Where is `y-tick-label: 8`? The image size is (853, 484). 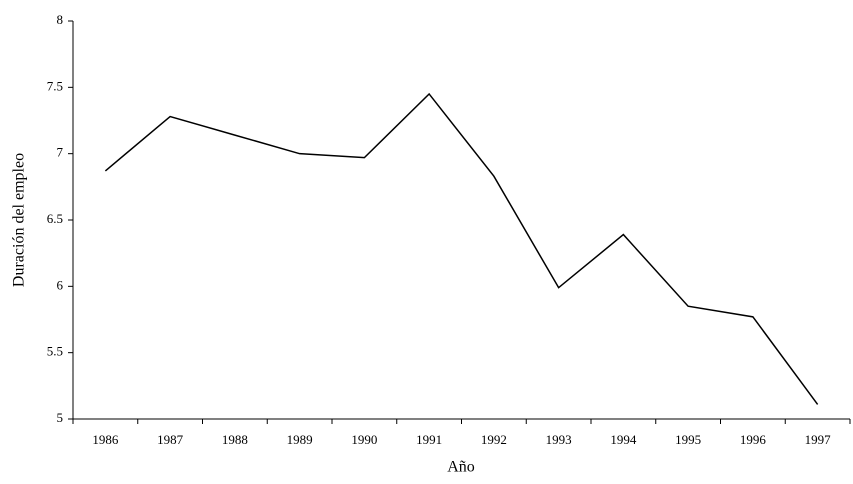
y-tick-label: 8 is located at coordinates (60, 19).